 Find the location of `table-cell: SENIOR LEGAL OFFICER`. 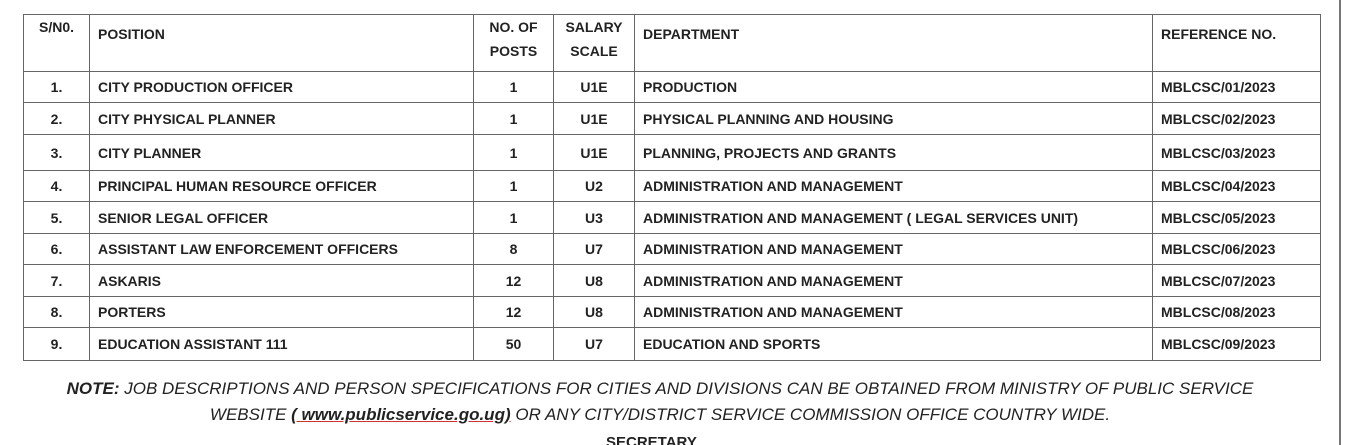

table-cell: SENIOR LEGAL OFFICER is located at coordinates (281, 217).